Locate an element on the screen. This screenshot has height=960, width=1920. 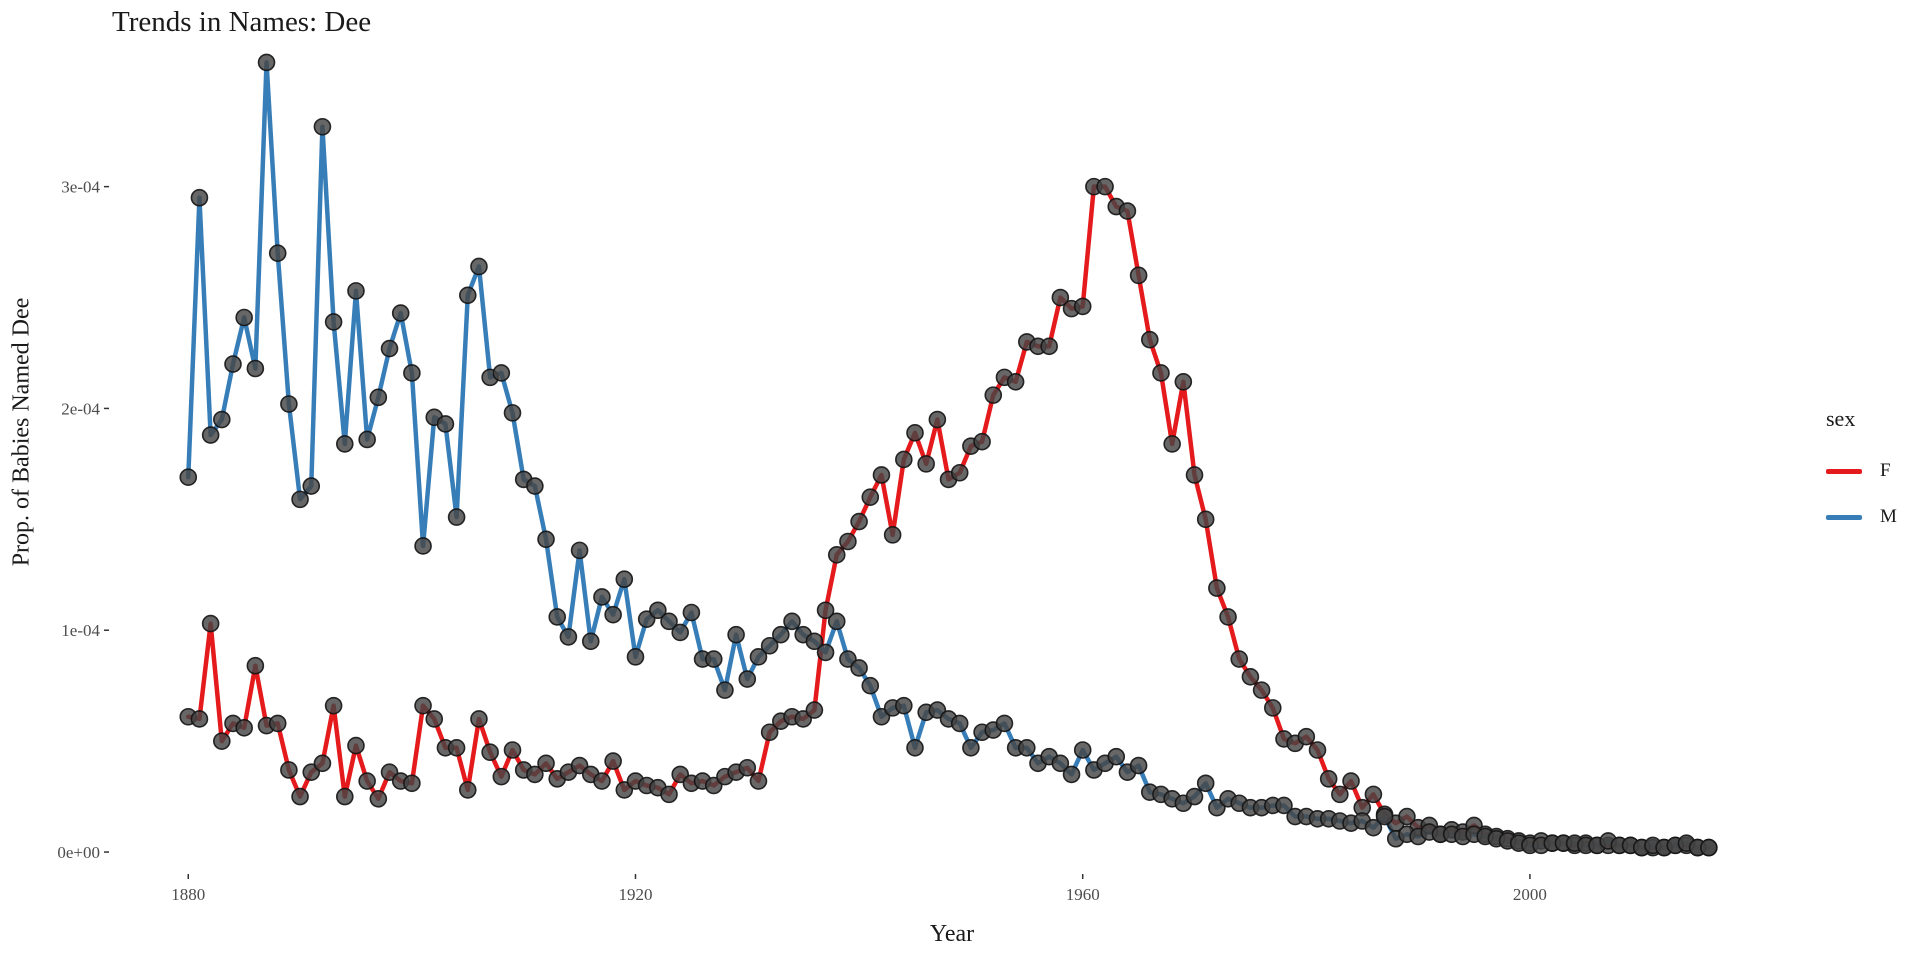
data-point-m-1978 is located at coordinates (1284, 805).